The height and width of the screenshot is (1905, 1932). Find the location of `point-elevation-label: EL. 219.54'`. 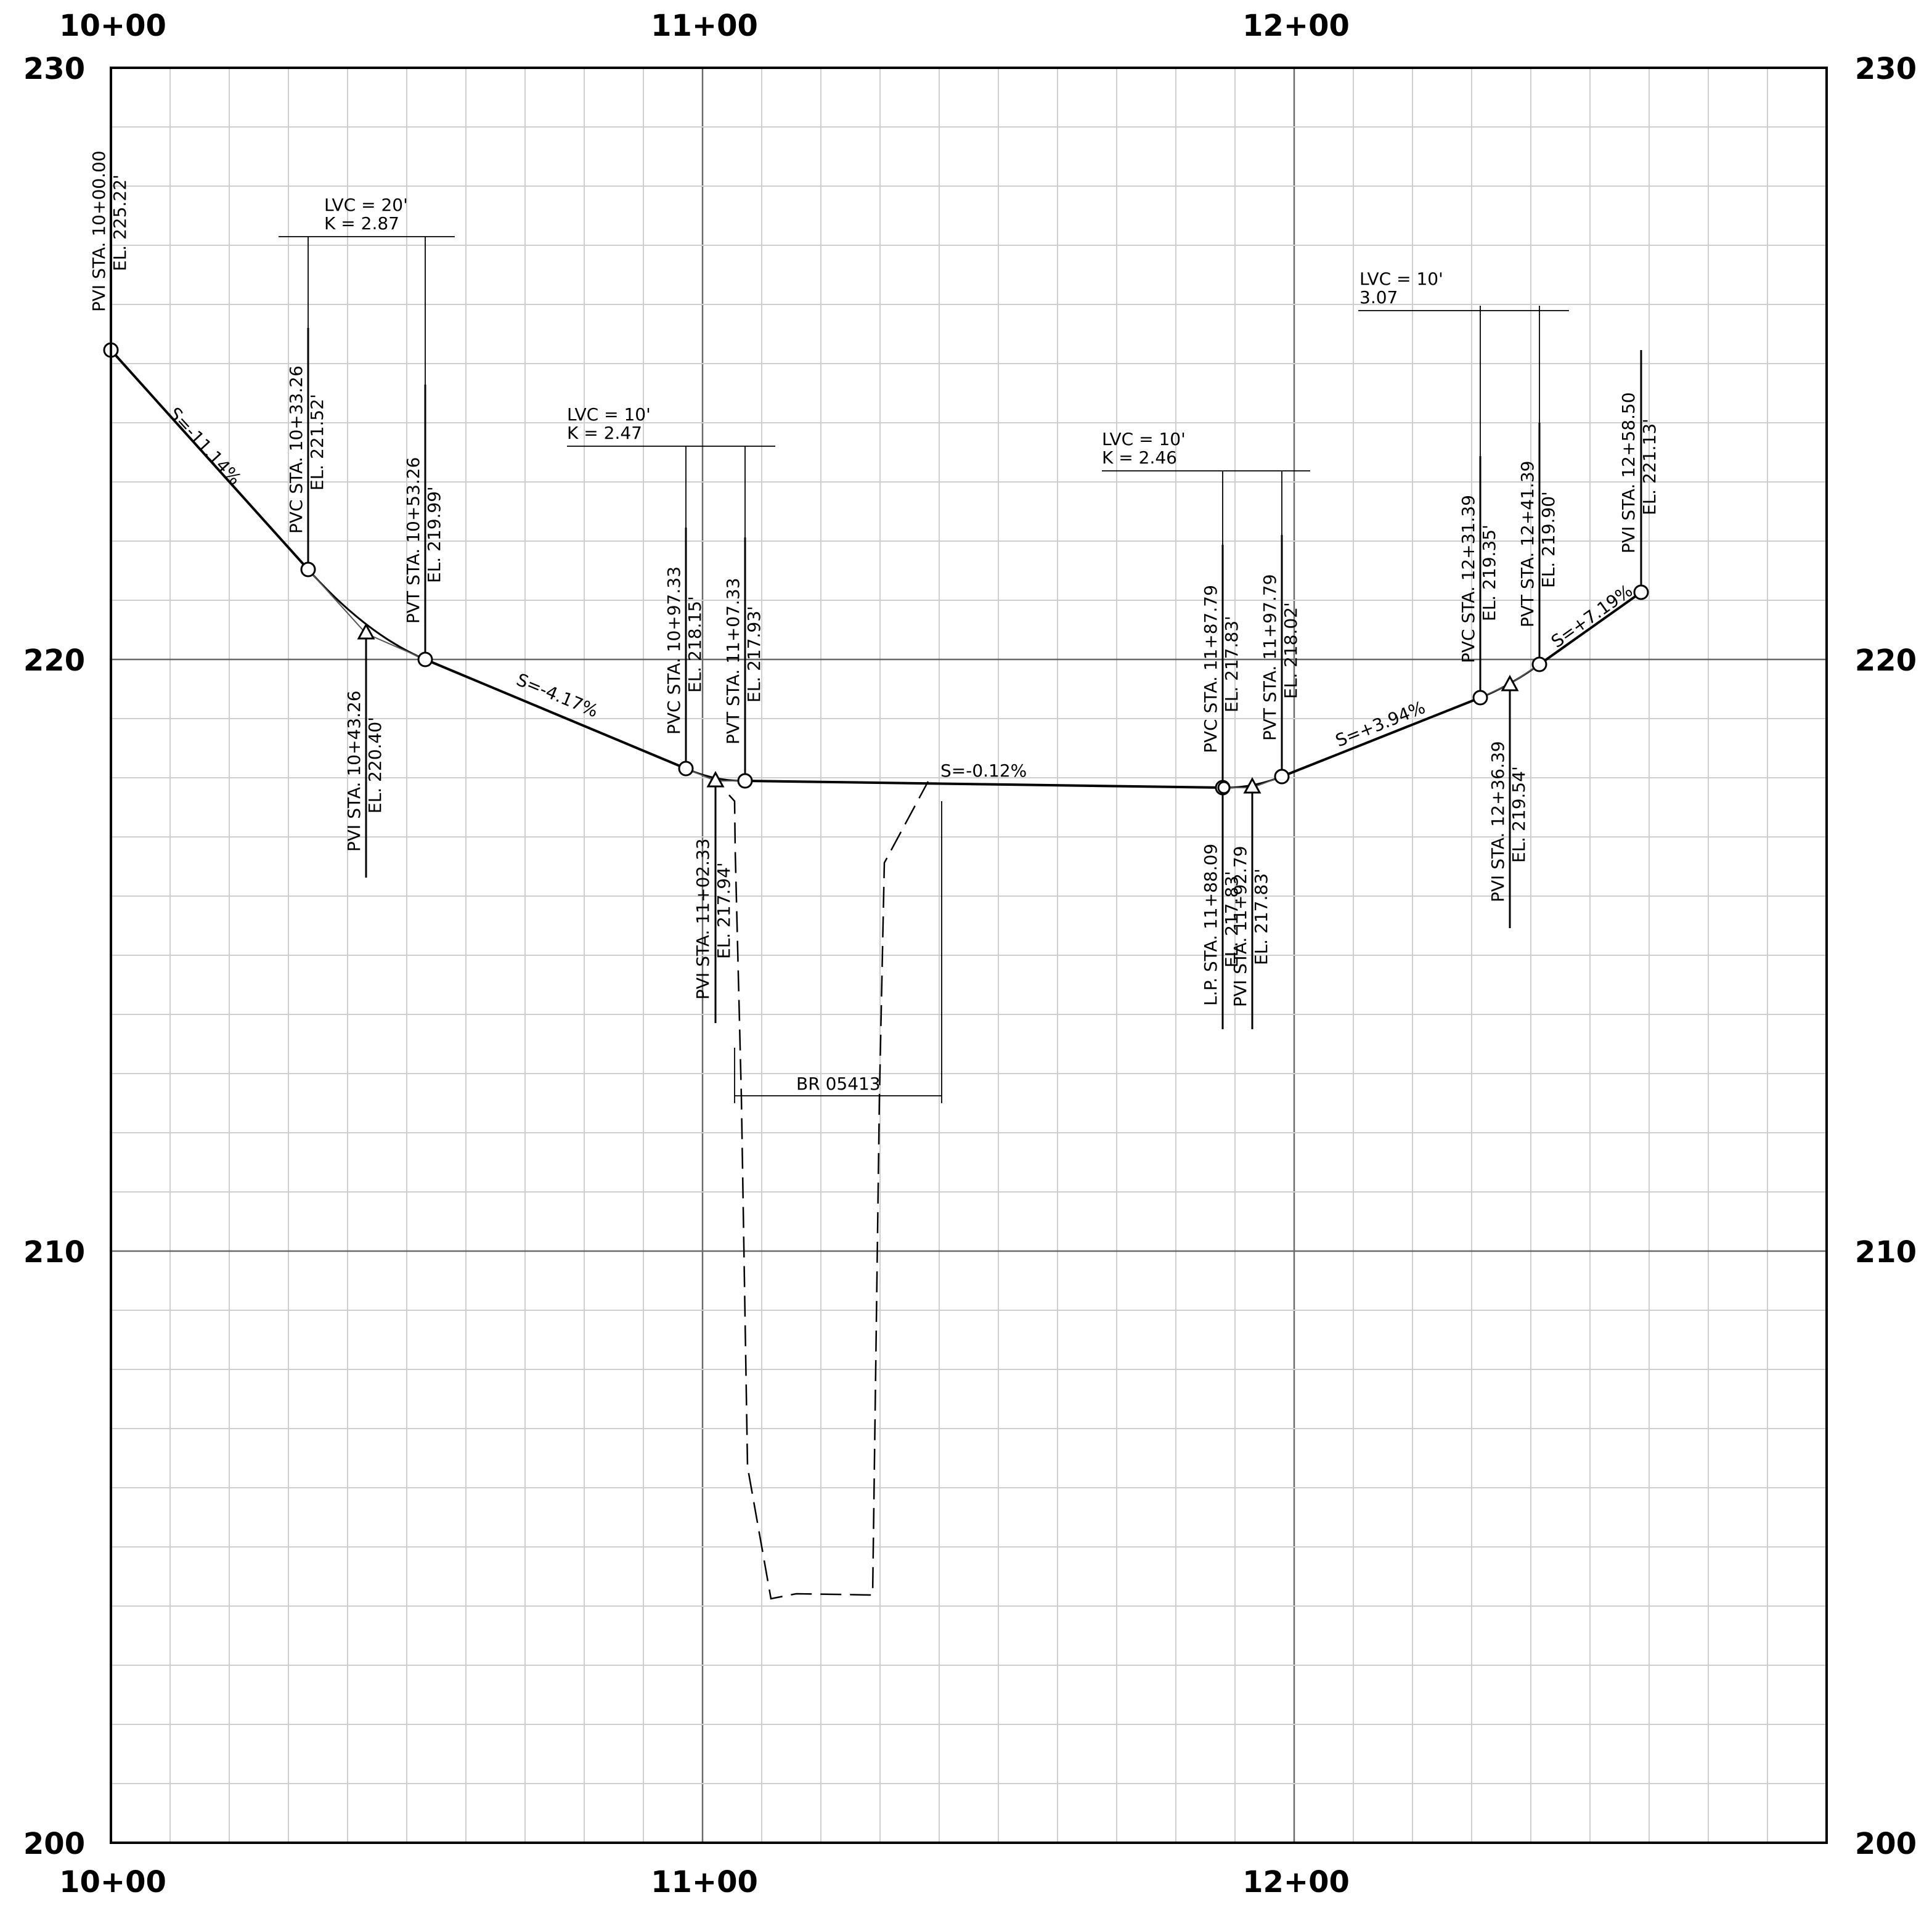

point-elevation-label: EL. 219.54' is located at coordinates (1519, 814).